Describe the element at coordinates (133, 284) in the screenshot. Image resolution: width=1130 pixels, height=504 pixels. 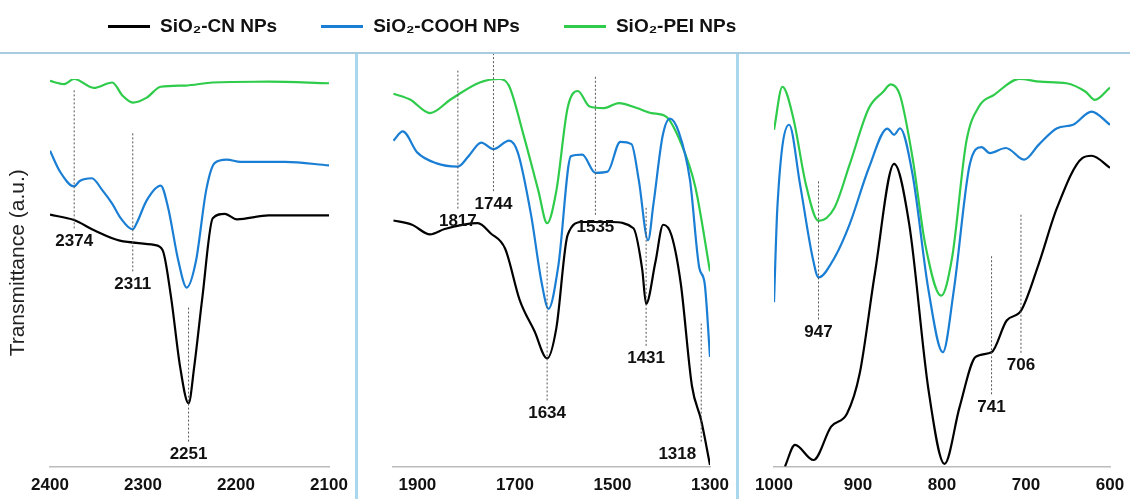
I see `annotation: 2311` at that location.